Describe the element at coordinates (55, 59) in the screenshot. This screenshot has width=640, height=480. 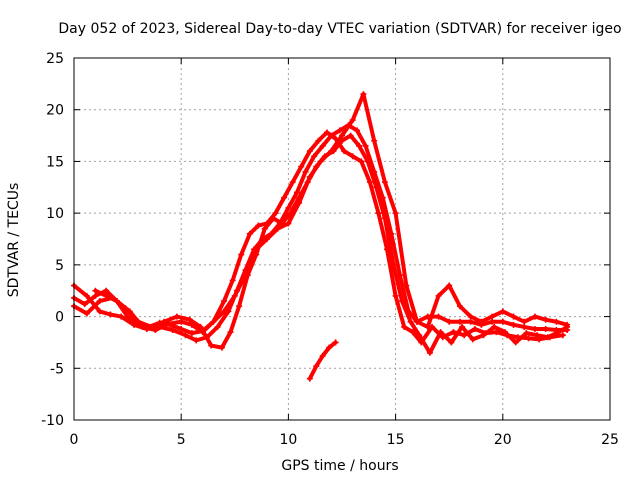
I see `y-tick-label: 25` at that location.